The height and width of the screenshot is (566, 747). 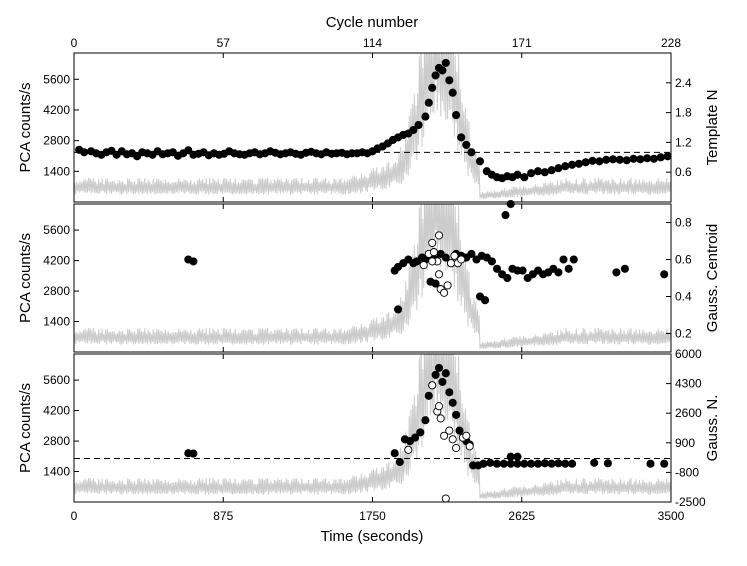 What do you see at coordinates (683, 297) in the screenshot?
I see `y-right-tick-label: 0.4` at bounding box center [683, 297].